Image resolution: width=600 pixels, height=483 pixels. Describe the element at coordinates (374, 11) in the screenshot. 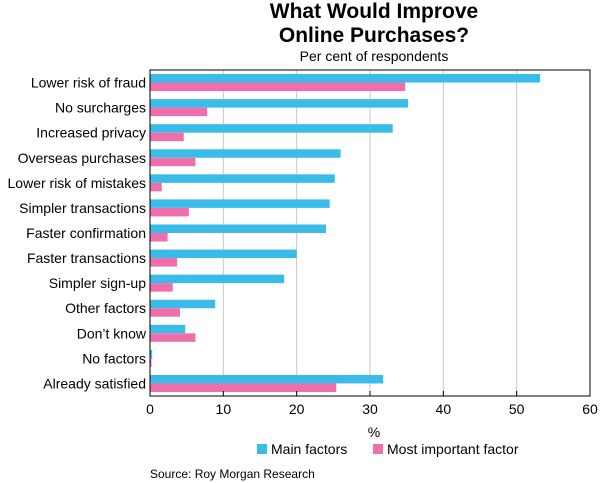

I see `chart-title-line-1: What Would Improve` at that location.